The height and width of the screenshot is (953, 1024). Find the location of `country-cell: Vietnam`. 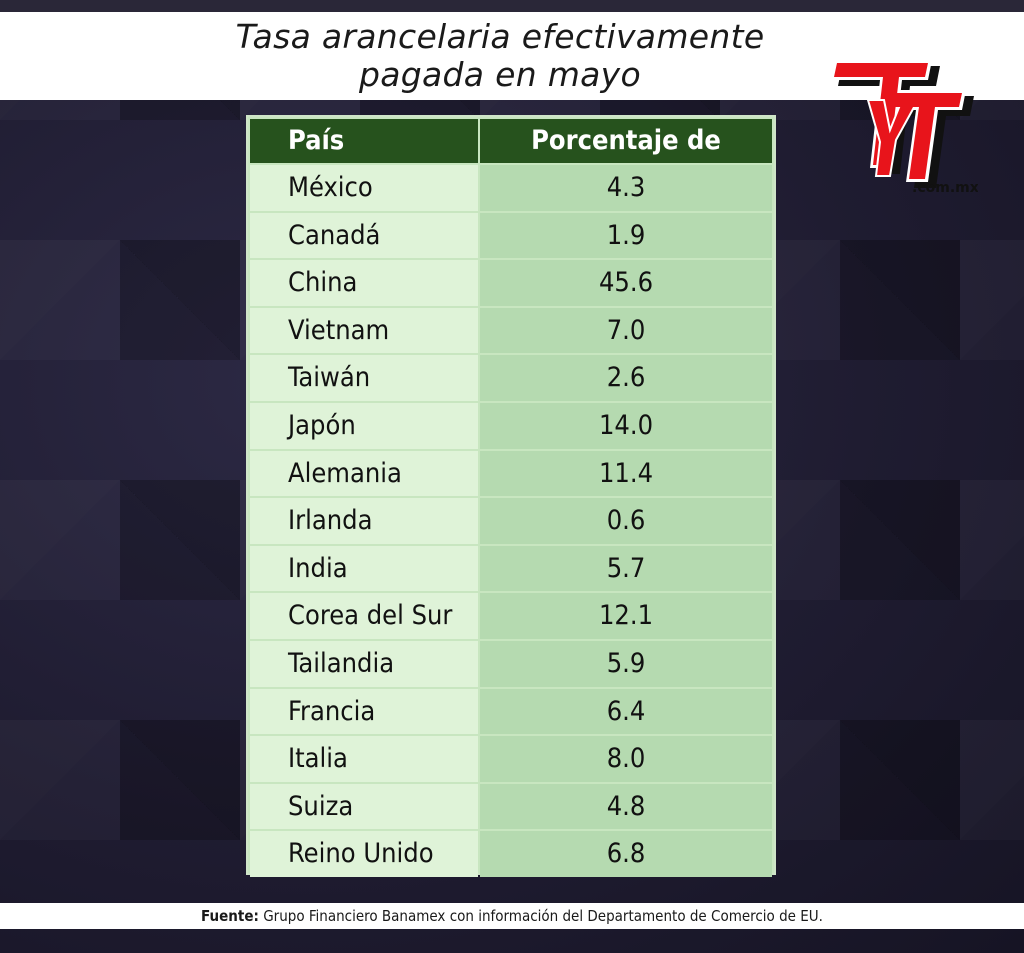

country-cell: Vietnam is located at coordinates (364, 330).